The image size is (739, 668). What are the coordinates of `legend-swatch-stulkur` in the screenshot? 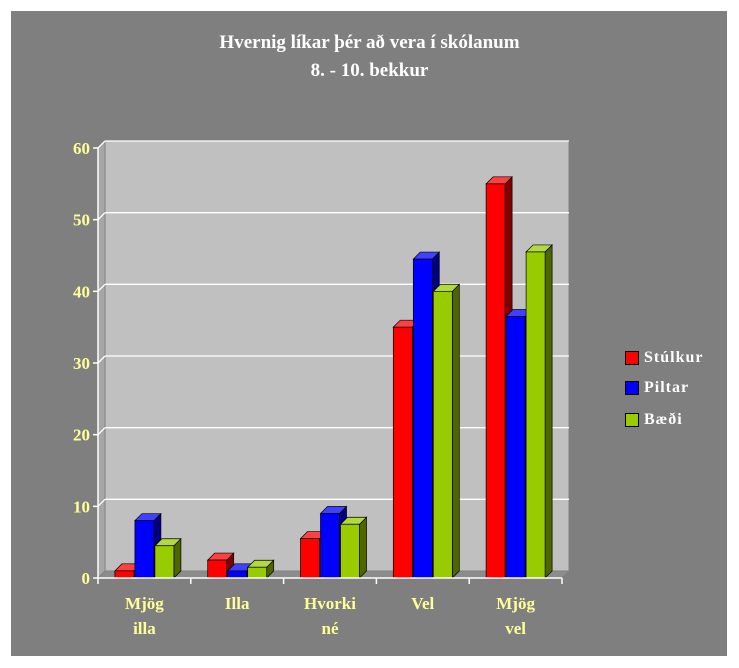 It's located at (632, 358).